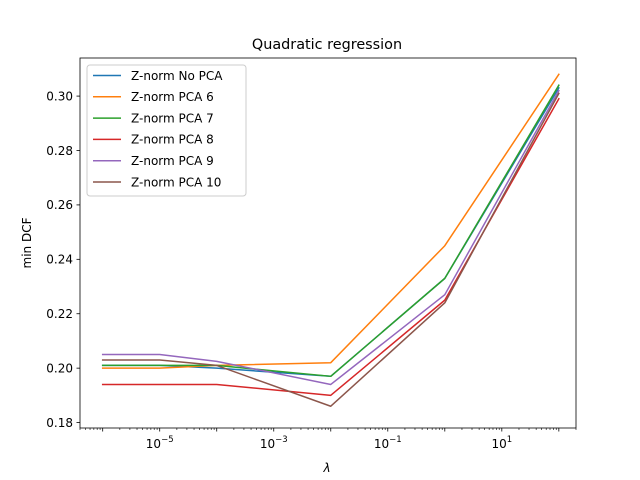 This screenshot has height=480, width=640. Describe the element at coordinates (172, 161) in the screenshot. I see `legend-label-5: Z-norm PCA 9` at that location.